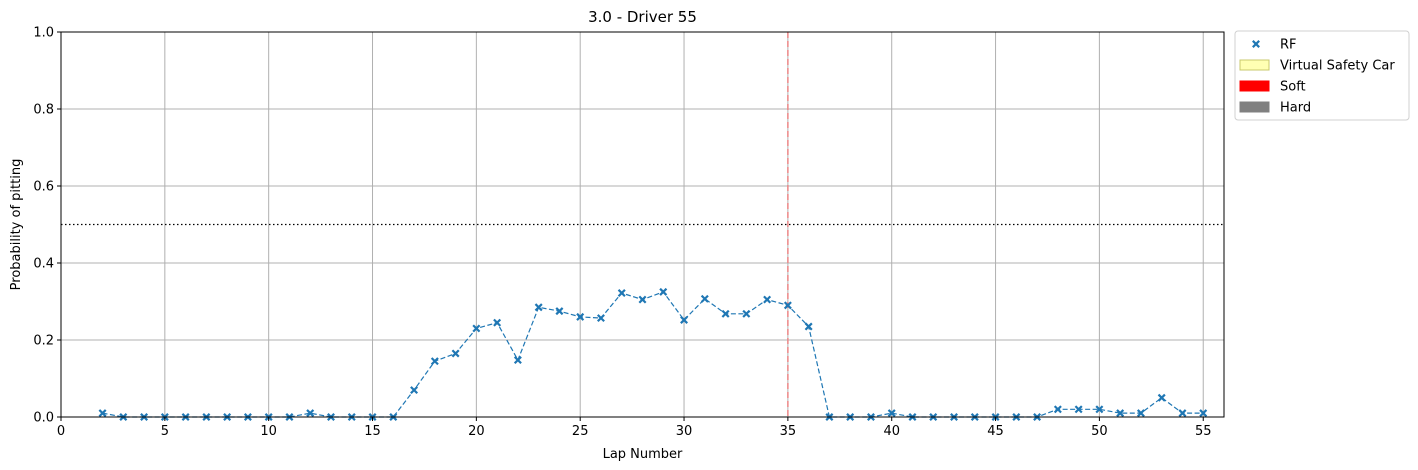  I want to click on y-axis-title: Probability of pitting, so click(16, 225).